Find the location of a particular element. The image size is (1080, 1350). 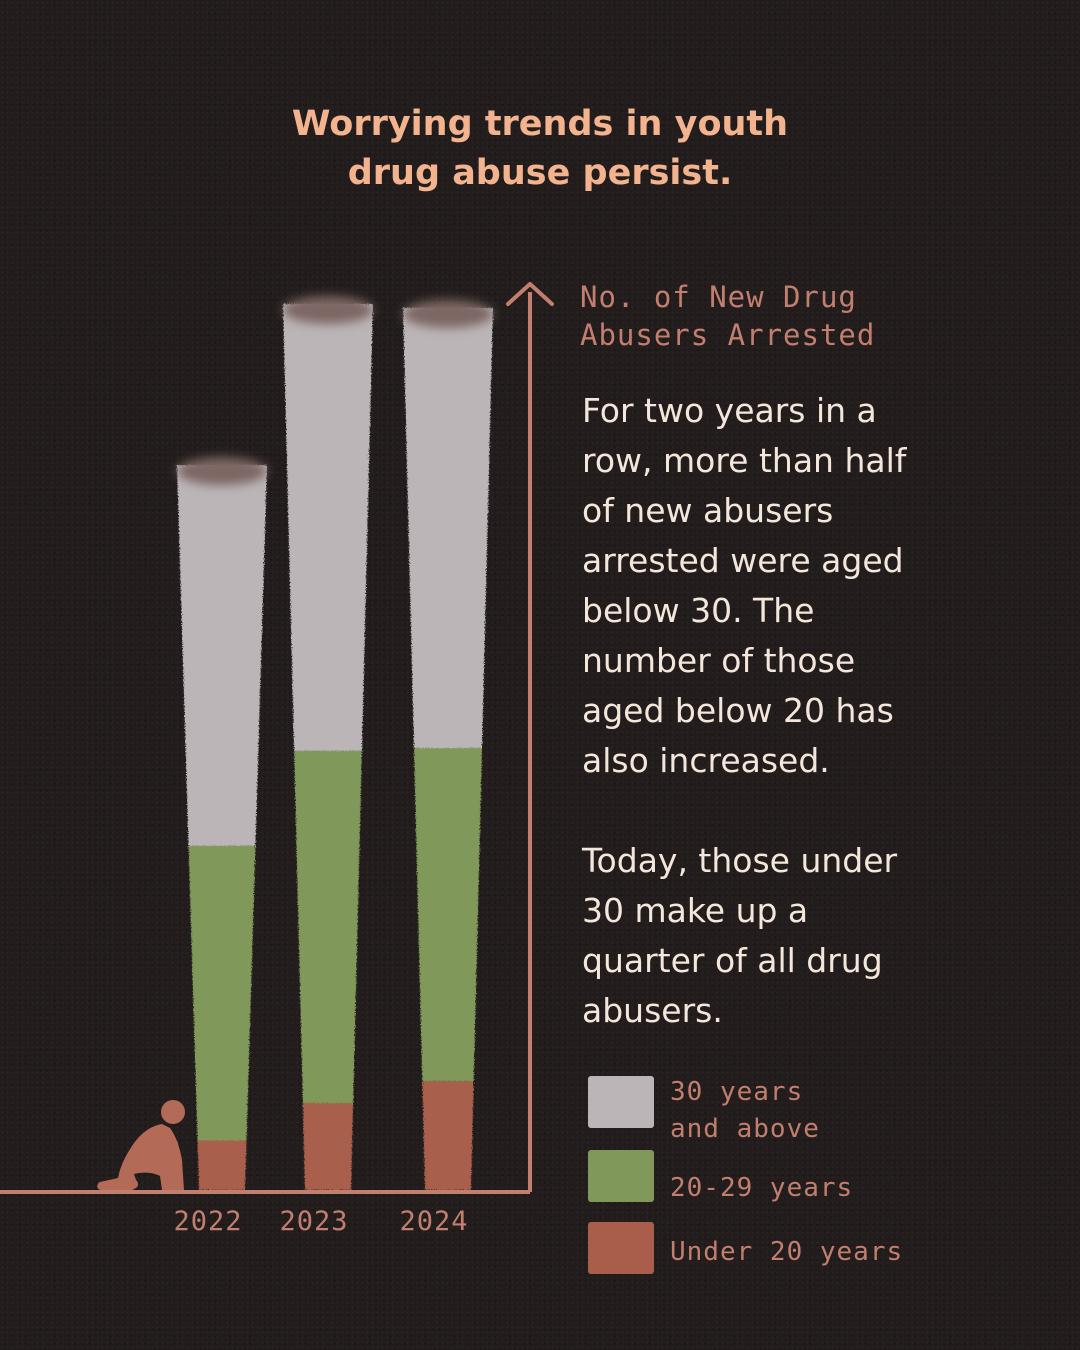

legend-label-line: Under 20 years is located at coordinates (787, 1252).